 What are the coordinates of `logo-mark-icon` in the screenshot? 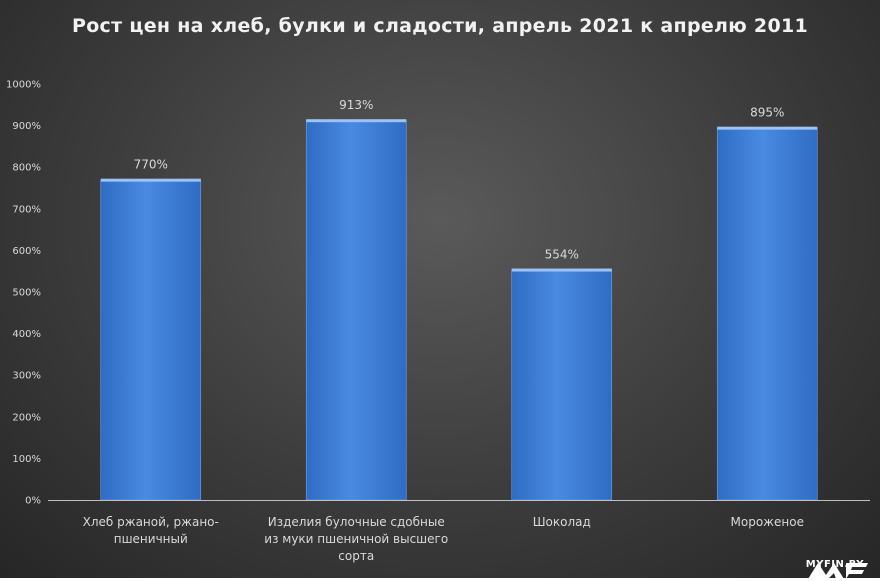 It's located at (837, 571).